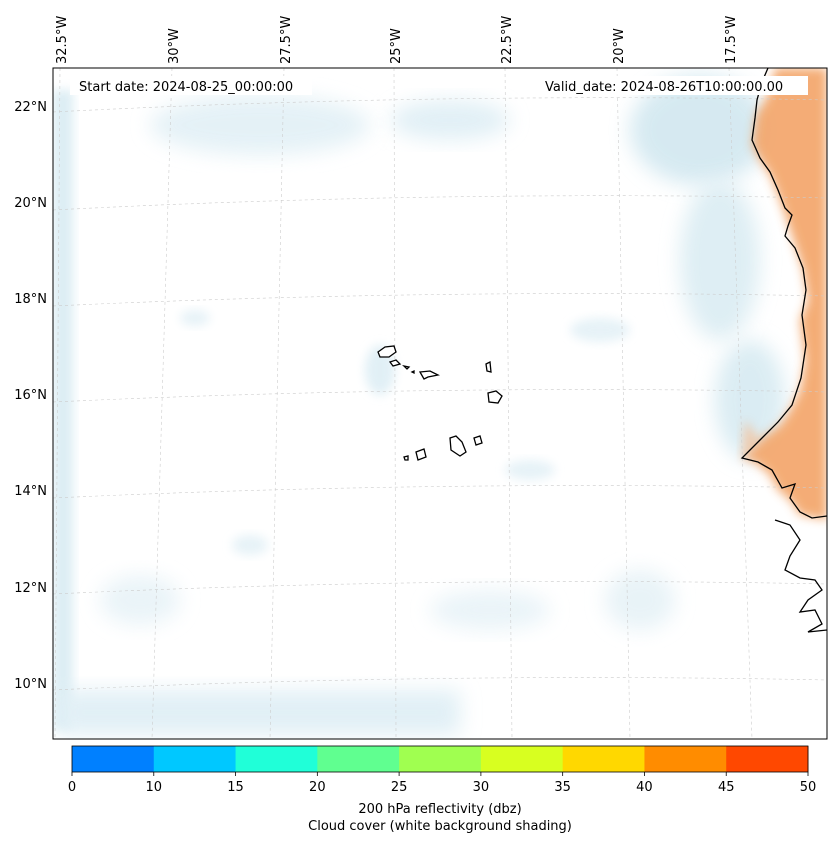 The width and height of the screenshot is (837, 843). Describe the element at coordinates (488, 366) in the screenshot. I see `island-sal` at that location.